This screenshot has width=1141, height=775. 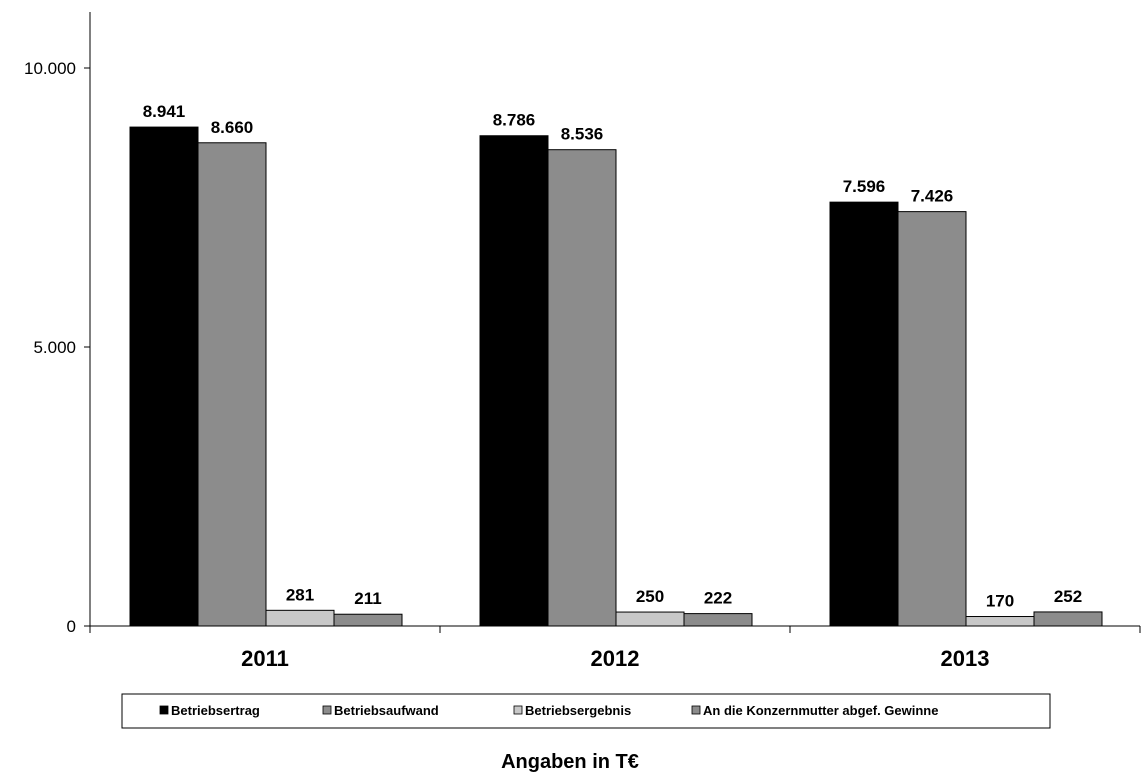 I want to click on unit-note: Angaben in T€, so click(x=570, y=762).